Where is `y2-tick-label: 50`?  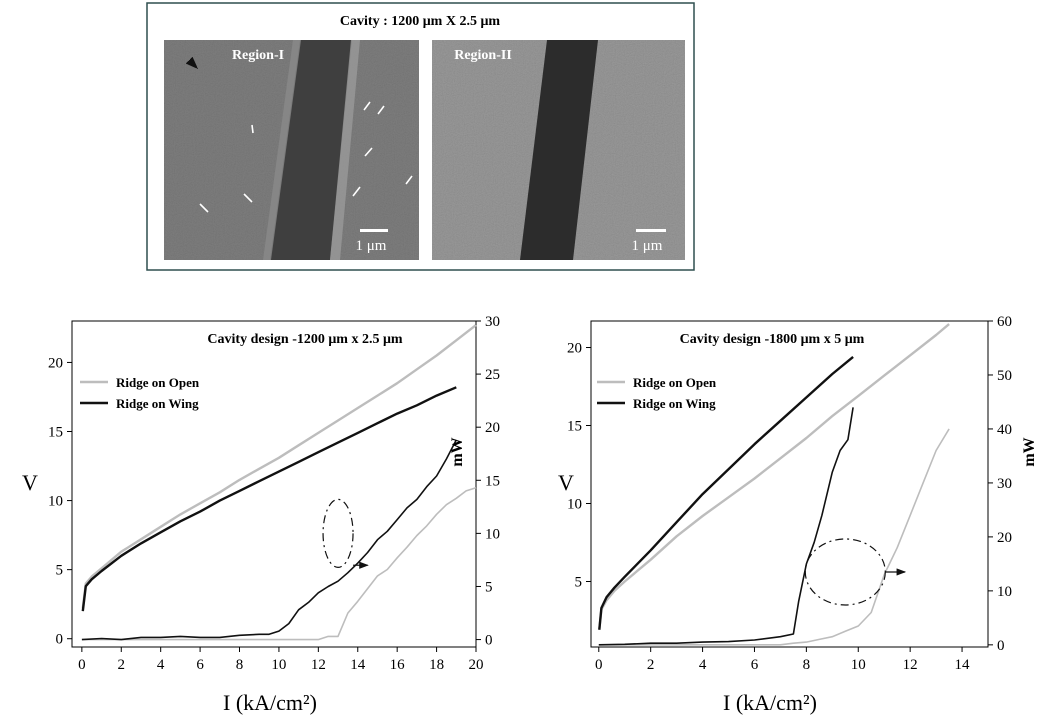 y2-tick-label: 50 is located at coordinates (1004, 376).